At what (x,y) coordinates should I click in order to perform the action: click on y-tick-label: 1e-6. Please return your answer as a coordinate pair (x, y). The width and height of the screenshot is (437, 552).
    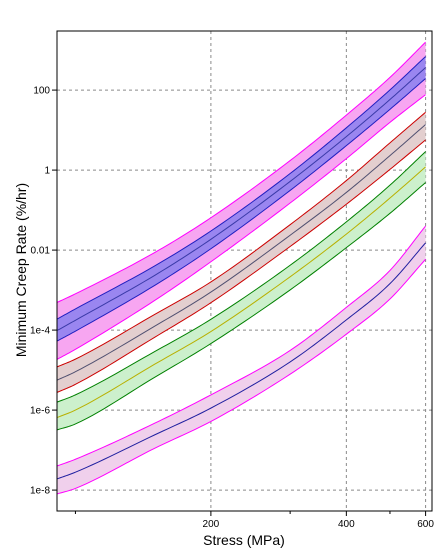
    Looking at the image, I should click on (40, 411).